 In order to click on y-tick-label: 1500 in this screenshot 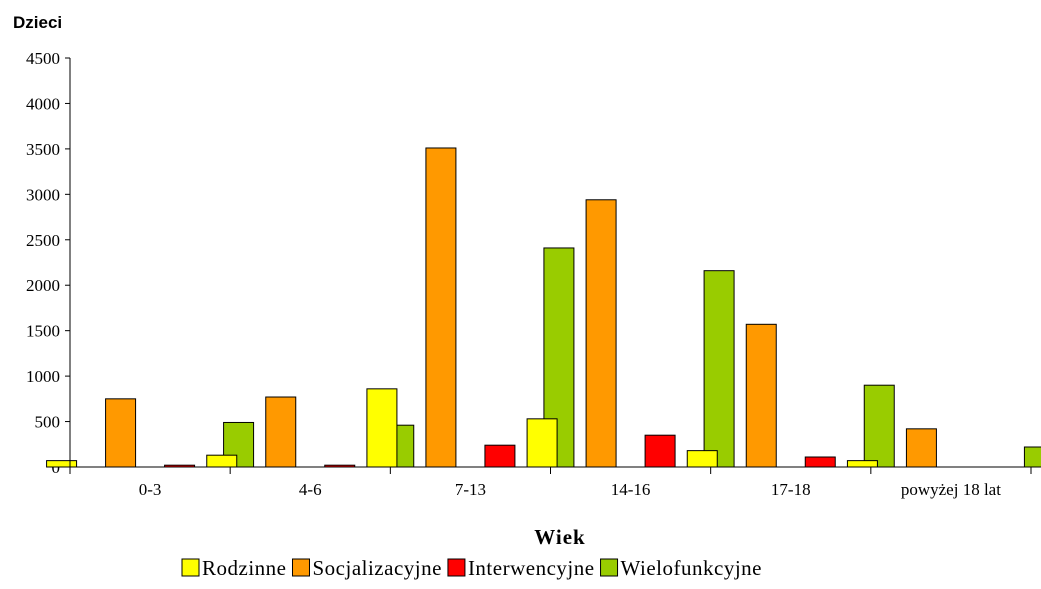, I will do `click(43, 331)`.